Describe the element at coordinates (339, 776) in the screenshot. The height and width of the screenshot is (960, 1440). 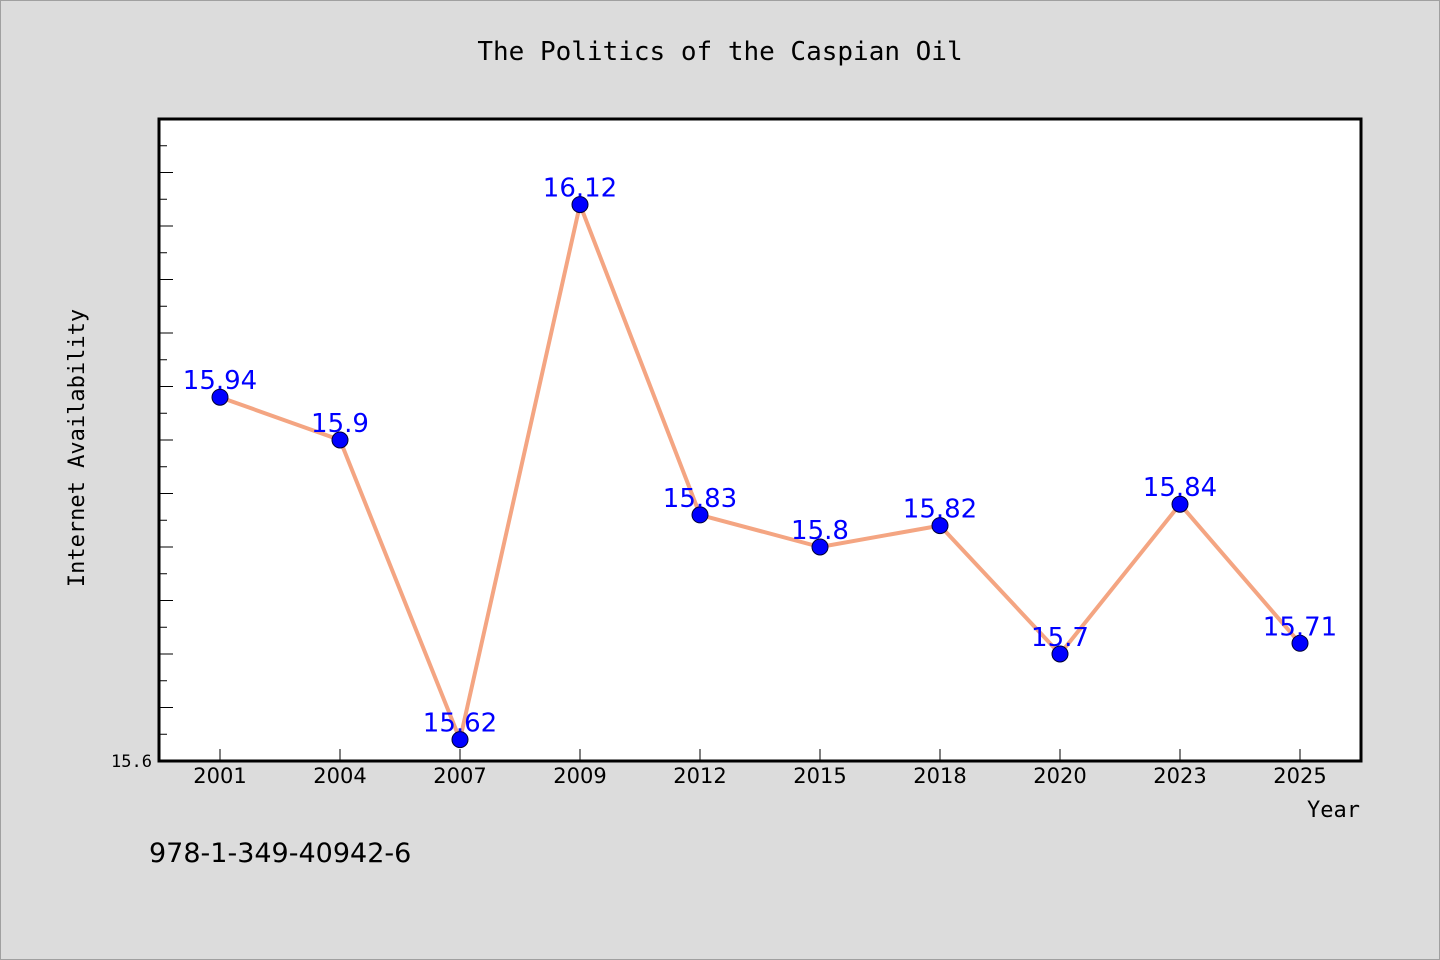
I see `x-tick-label: 2004` at that location.